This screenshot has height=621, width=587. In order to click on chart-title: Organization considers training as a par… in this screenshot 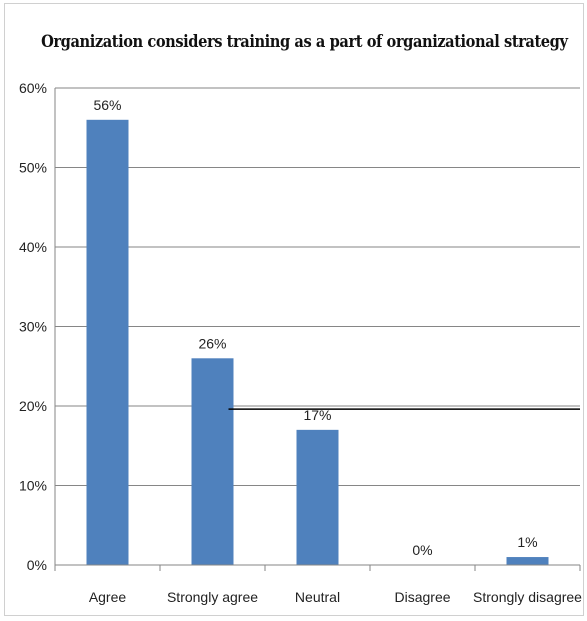, I will do `click(304, 42)`.